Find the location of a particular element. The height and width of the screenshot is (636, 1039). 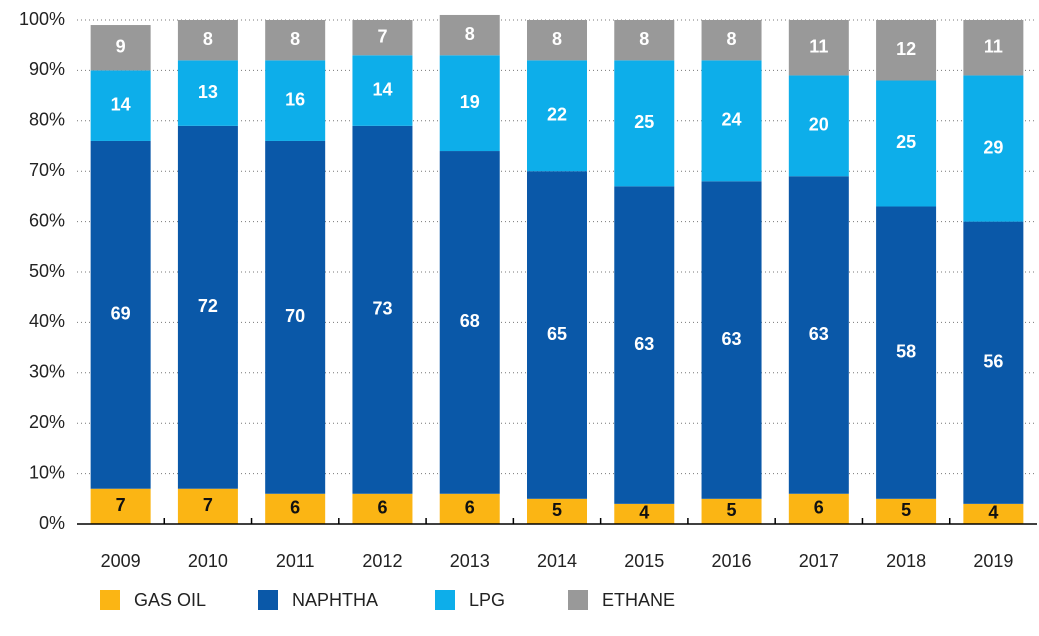

y-tick-label: 80% is located at coordinates (47, 120).